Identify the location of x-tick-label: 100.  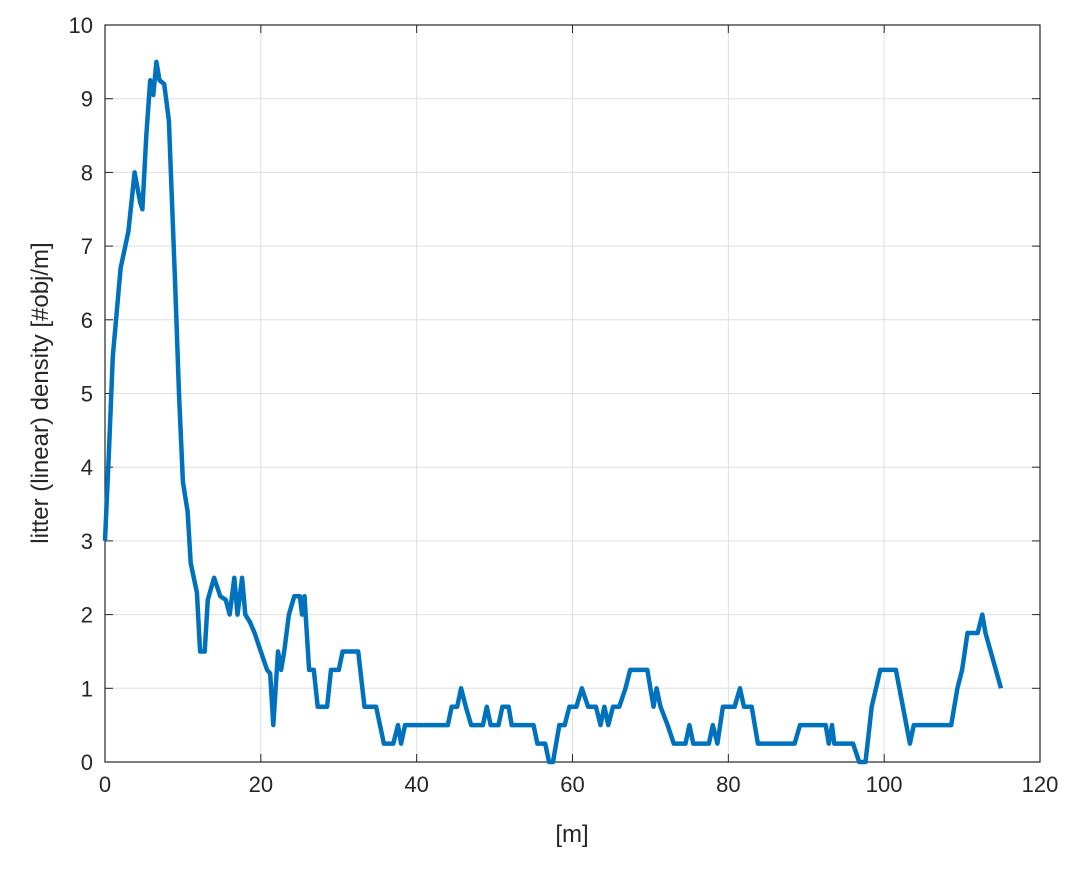
(884, 784).